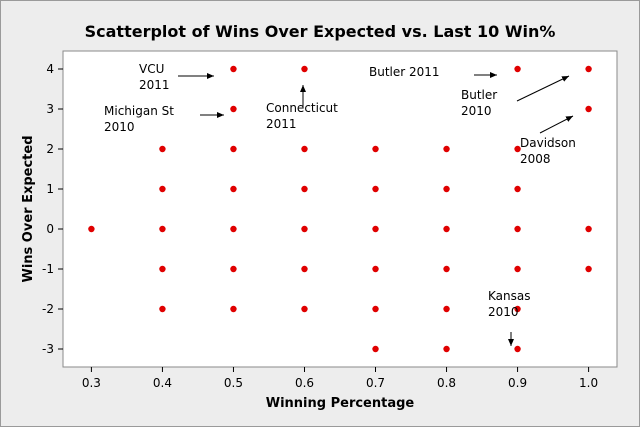  Describe the element at coordinates (162, 383) in the screenshot. I see `x-tick-label: 0.4` at that location.